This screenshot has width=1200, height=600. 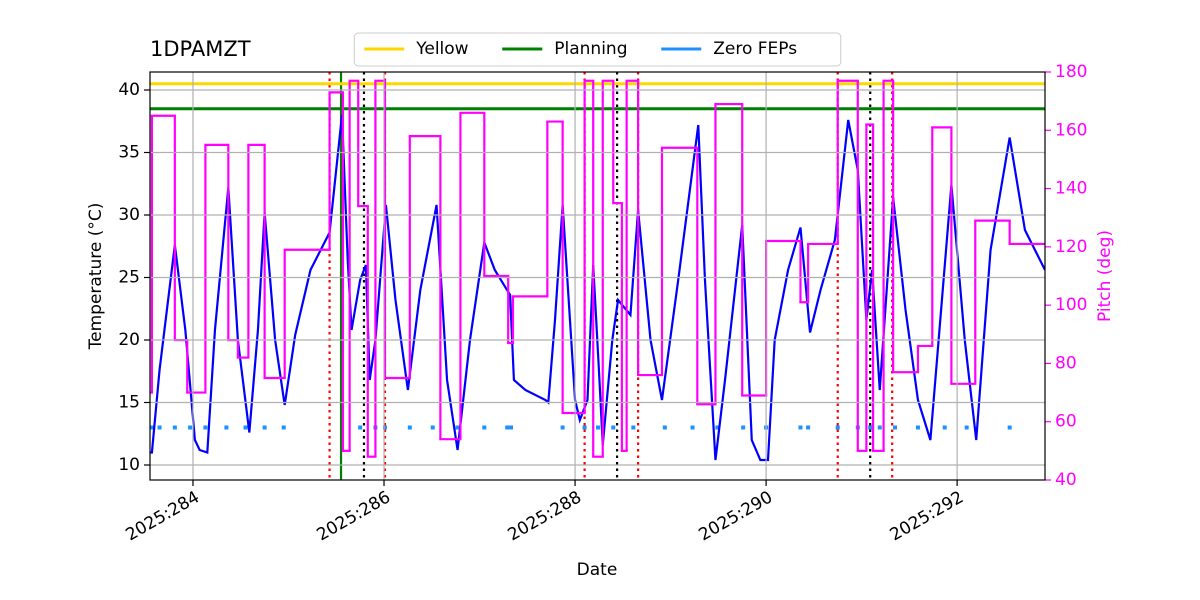 What do you see at coordinates (96, 277) in the screenshot?
I see `y-axis-label: Temperature (°C)` at bounding box center [96, 277].